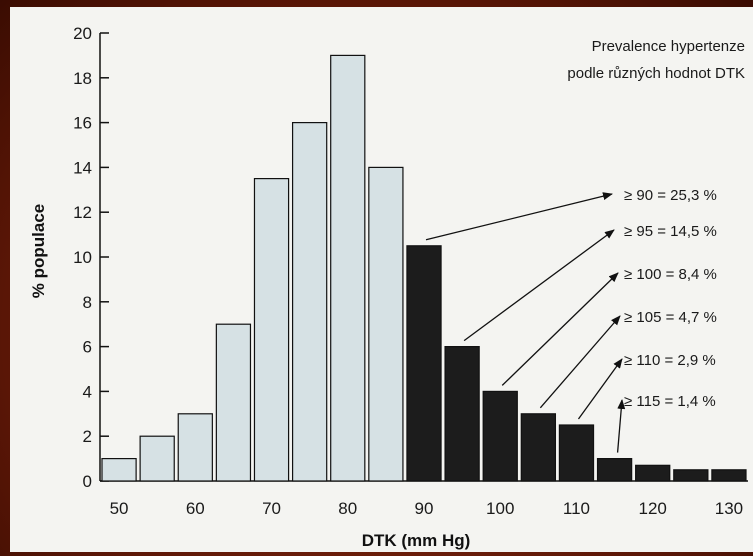  I want to click on y-tick-label: 8, so click(87, 302).